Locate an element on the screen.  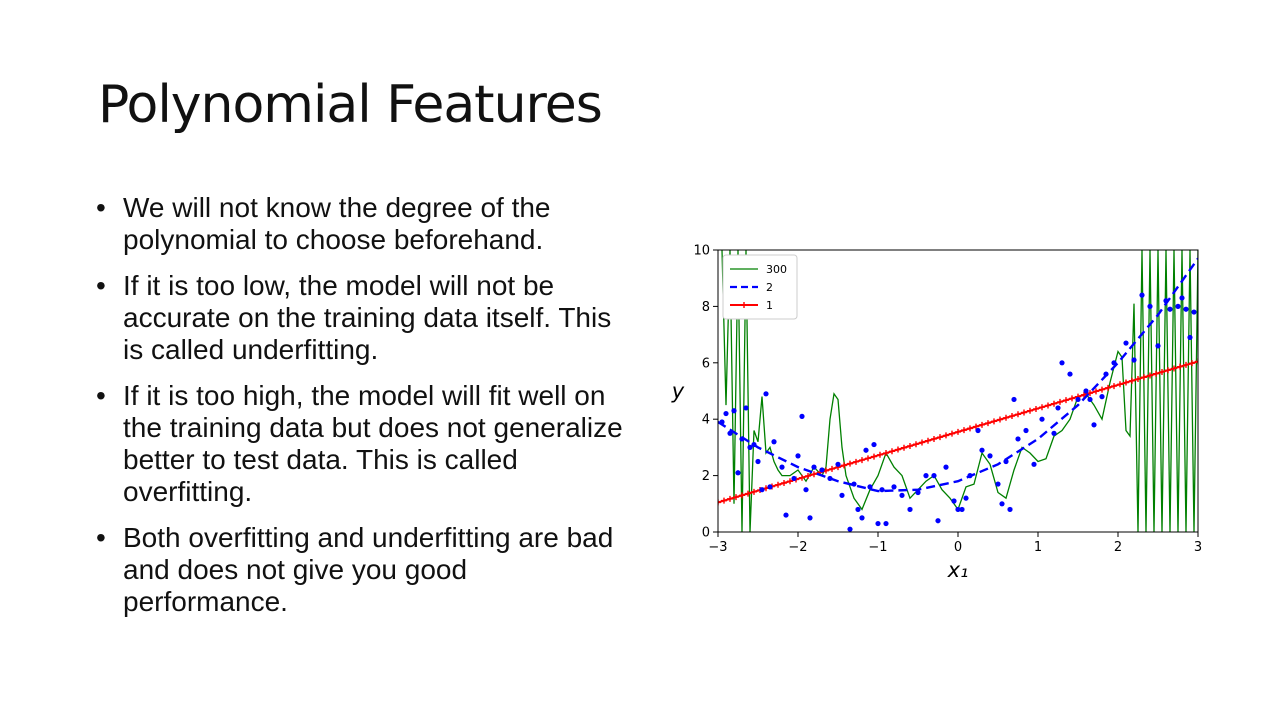
x-axis-label: x₁ is located at coordinates (958, 570).